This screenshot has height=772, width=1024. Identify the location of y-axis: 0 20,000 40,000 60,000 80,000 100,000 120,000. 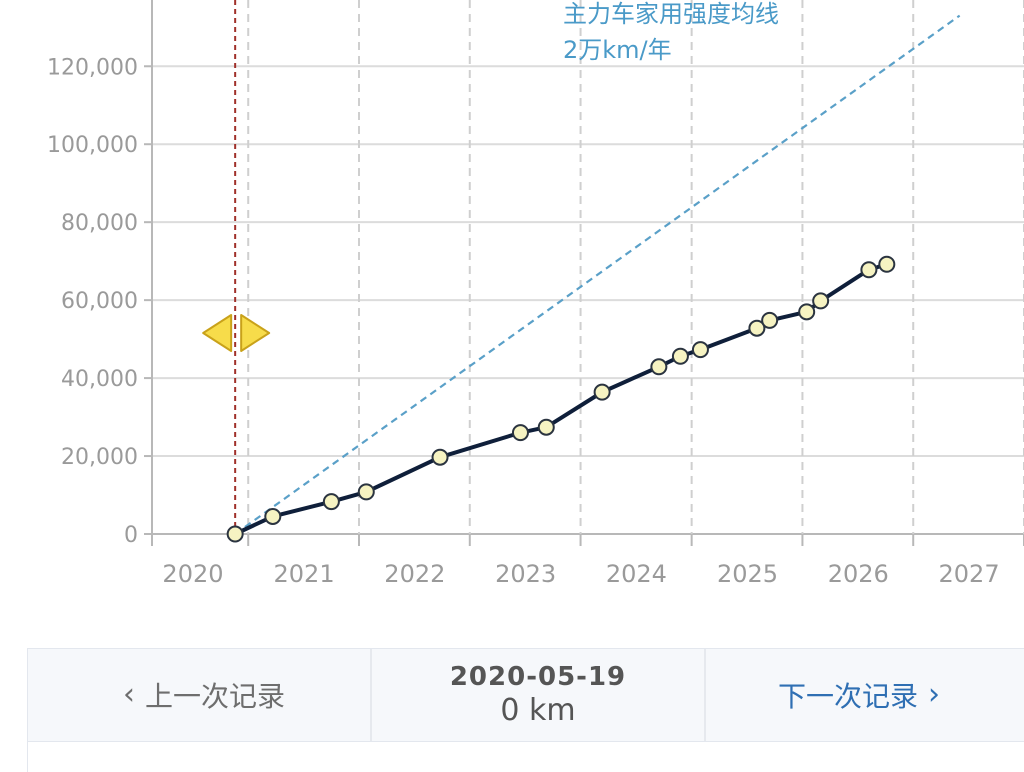
(100, 274).